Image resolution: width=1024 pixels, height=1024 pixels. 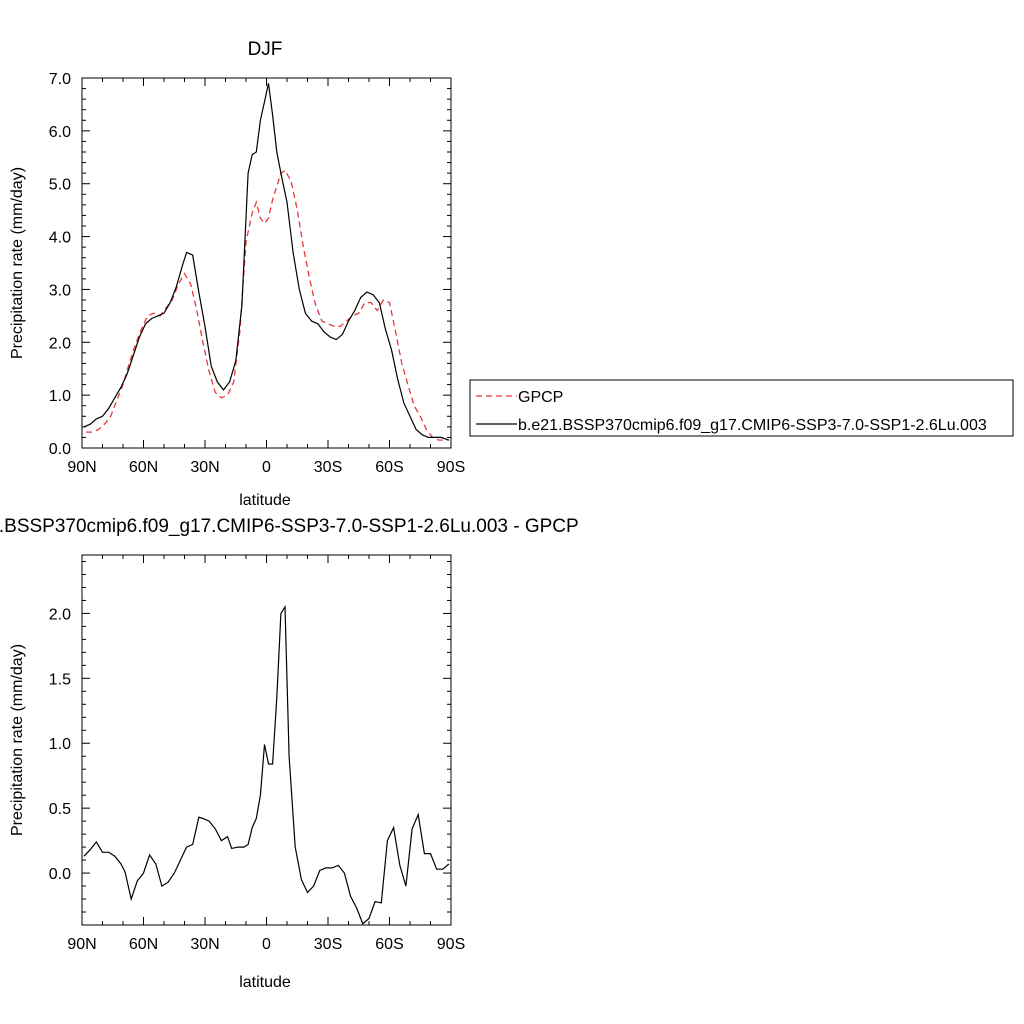 I want to click on top-chart-title: DJF, so click(x=265, y=49).